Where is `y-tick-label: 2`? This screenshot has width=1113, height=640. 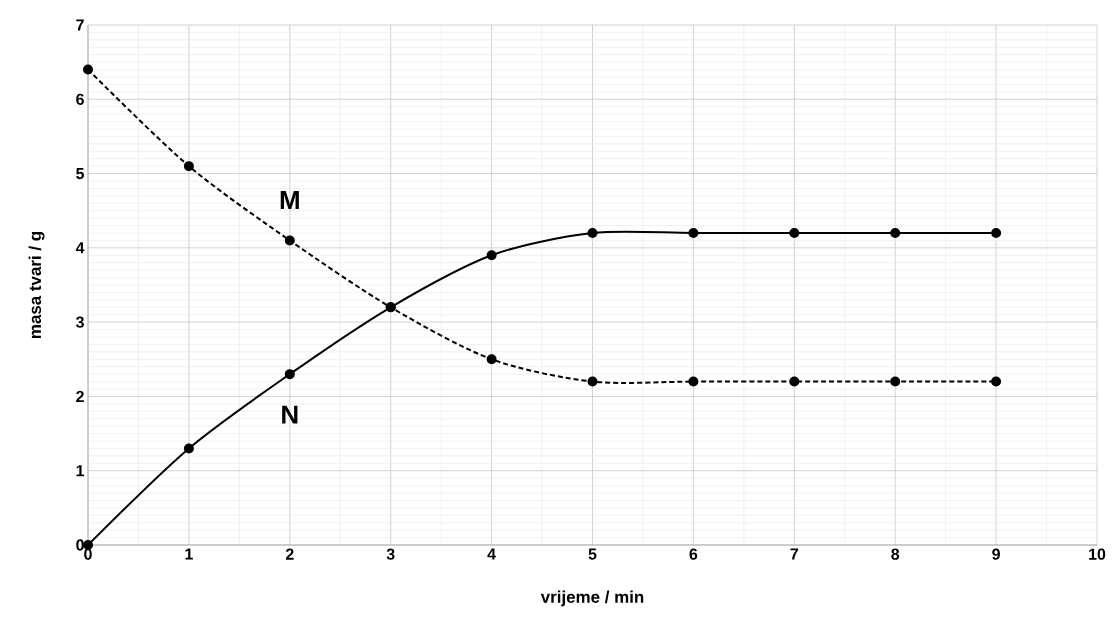
y-tick-label: 2 is located at coordinates (80, 396).